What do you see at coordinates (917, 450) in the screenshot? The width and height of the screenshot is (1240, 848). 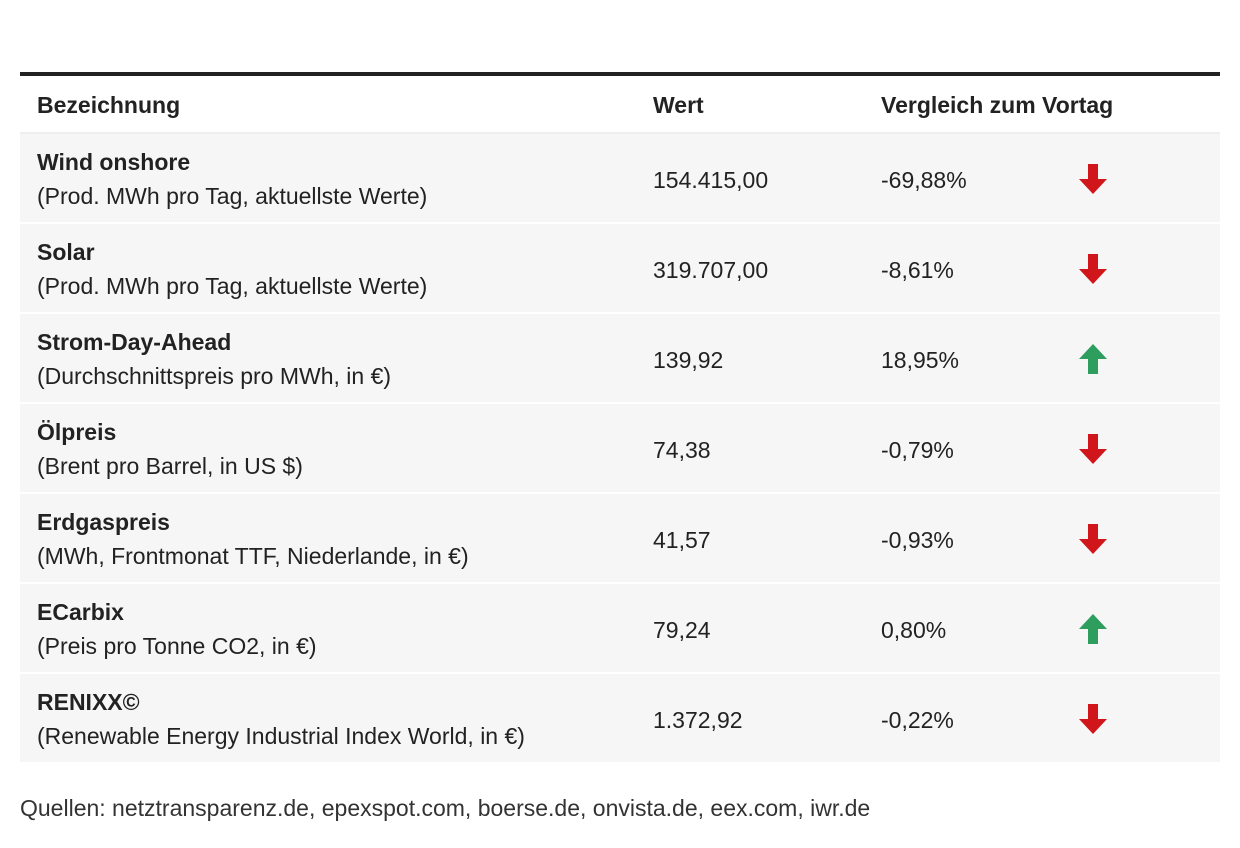 I see `row-change: -0,79%` at bounding box center [917, 450].